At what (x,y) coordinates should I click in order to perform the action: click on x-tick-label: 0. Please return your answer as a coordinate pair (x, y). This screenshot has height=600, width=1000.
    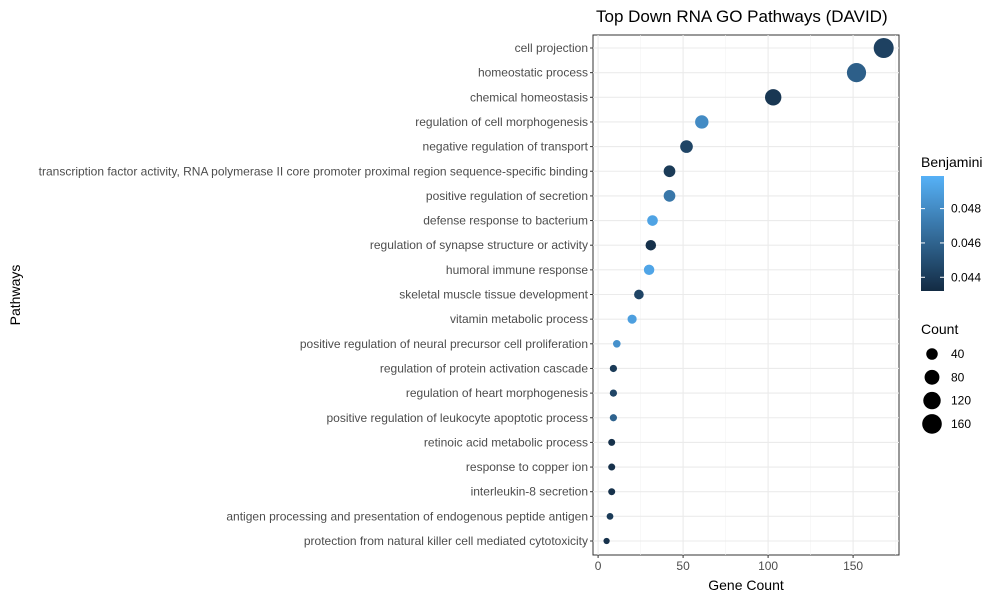
    Looking at the image, I should click on (598, 566).